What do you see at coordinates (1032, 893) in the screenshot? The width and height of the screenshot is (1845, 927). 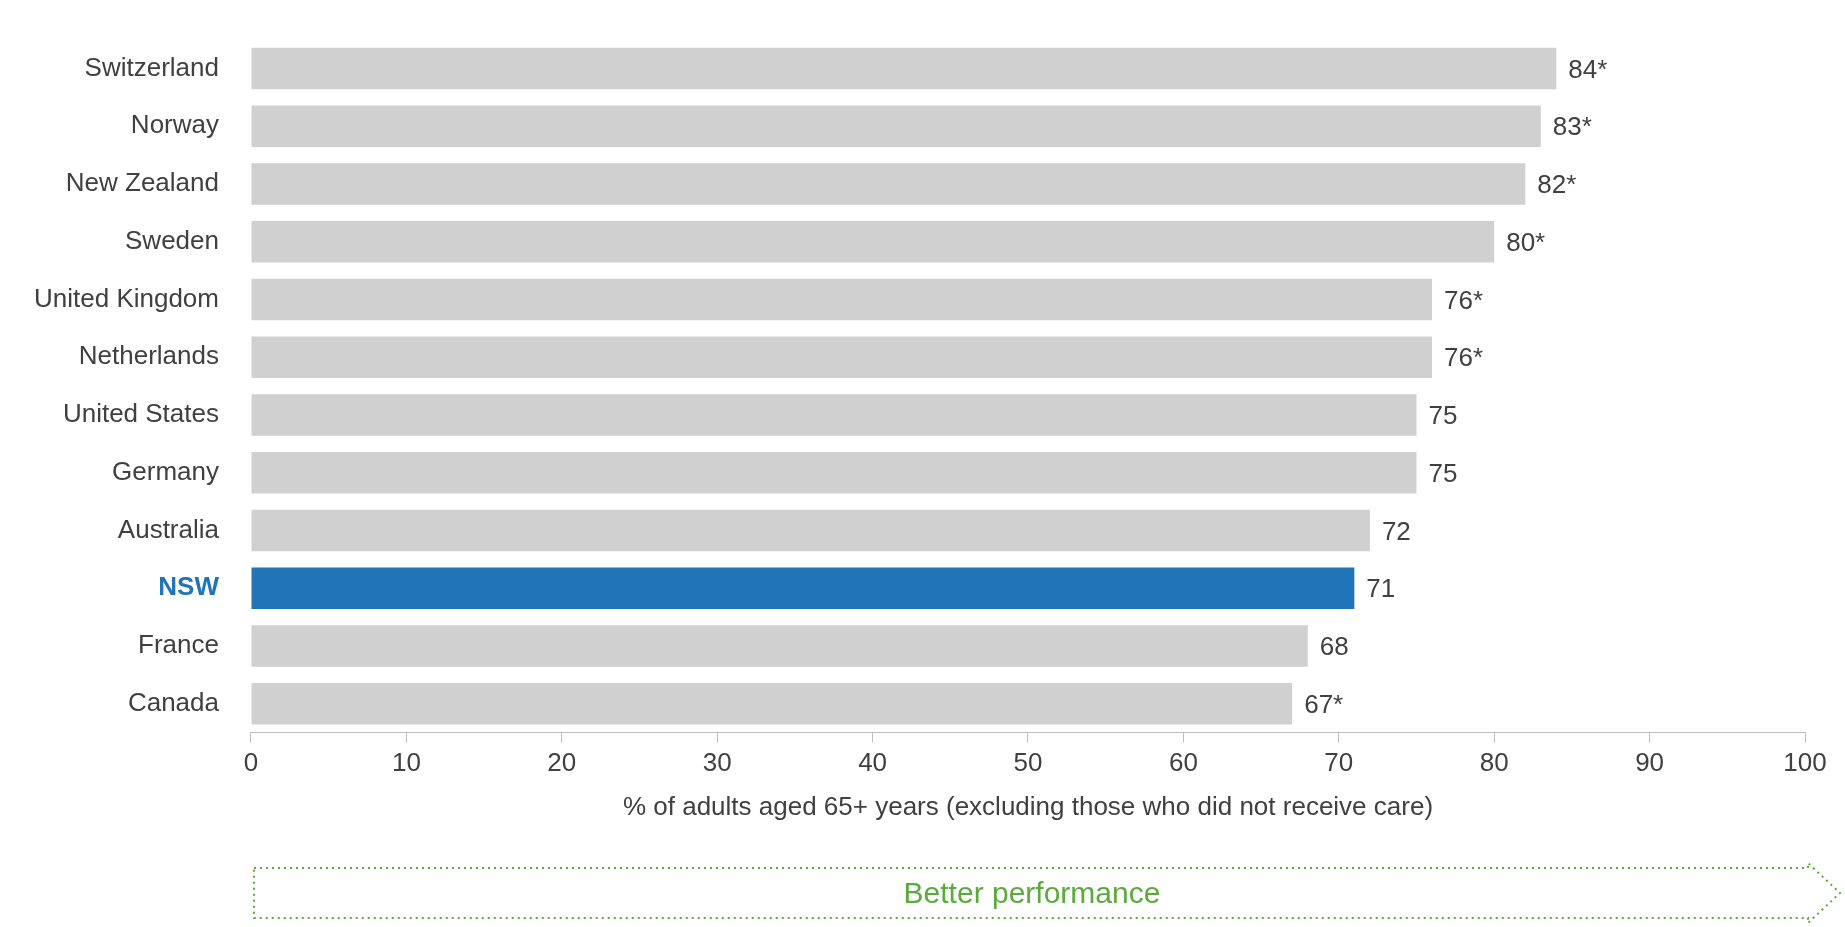 I see `text: Better performance` at bounding box center [1032, 893].